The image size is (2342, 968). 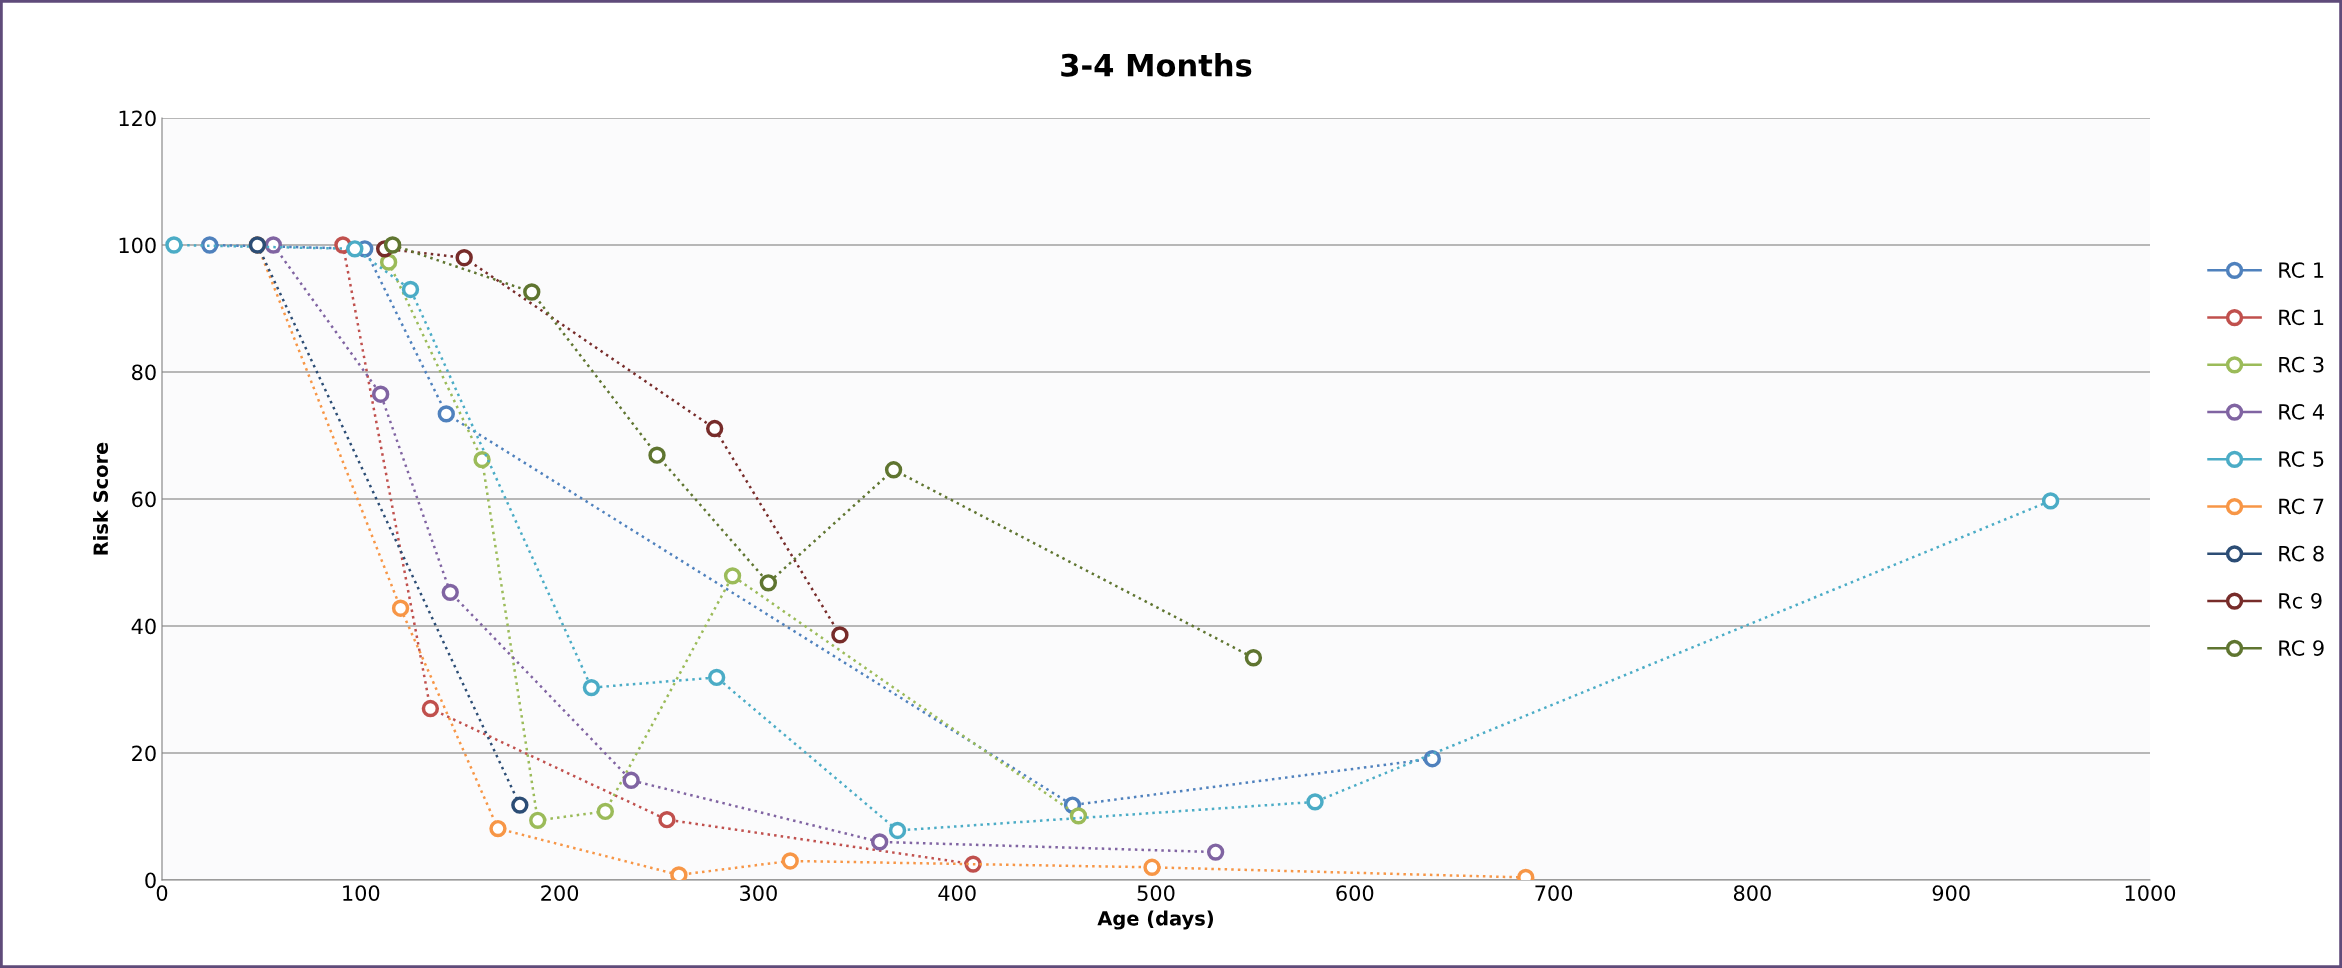 I want to click on x-tick-label: 0, so click(x=162, y=893).